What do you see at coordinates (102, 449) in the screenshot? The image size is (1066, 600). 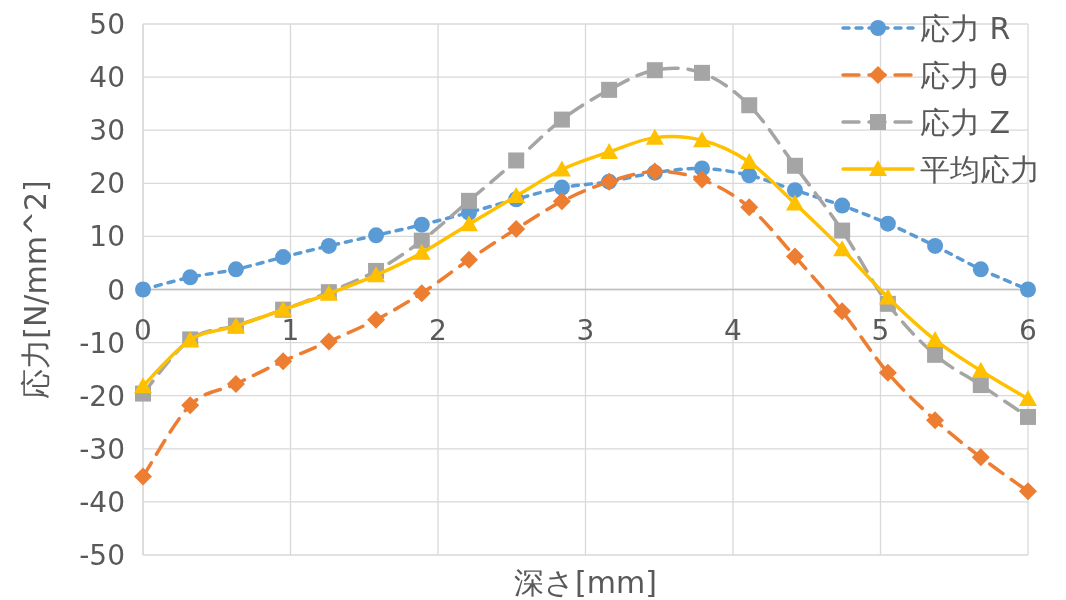 I see `y-tick-label: -30` at bounding box center [102, 449].